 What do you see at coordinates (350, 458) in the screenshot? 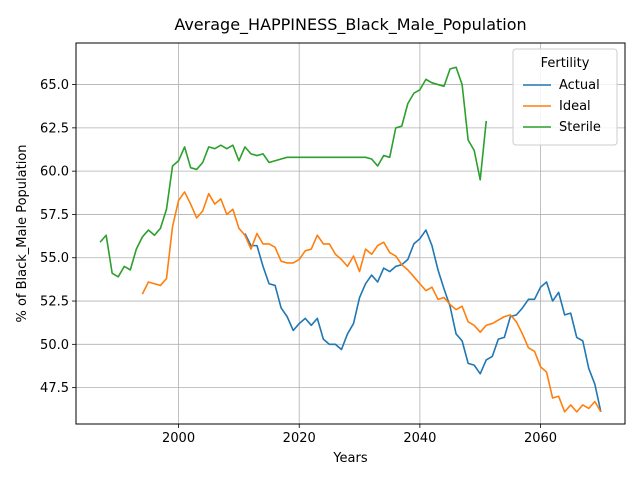
I see `x-axis-label: Years` at bounding box center [350, 458].